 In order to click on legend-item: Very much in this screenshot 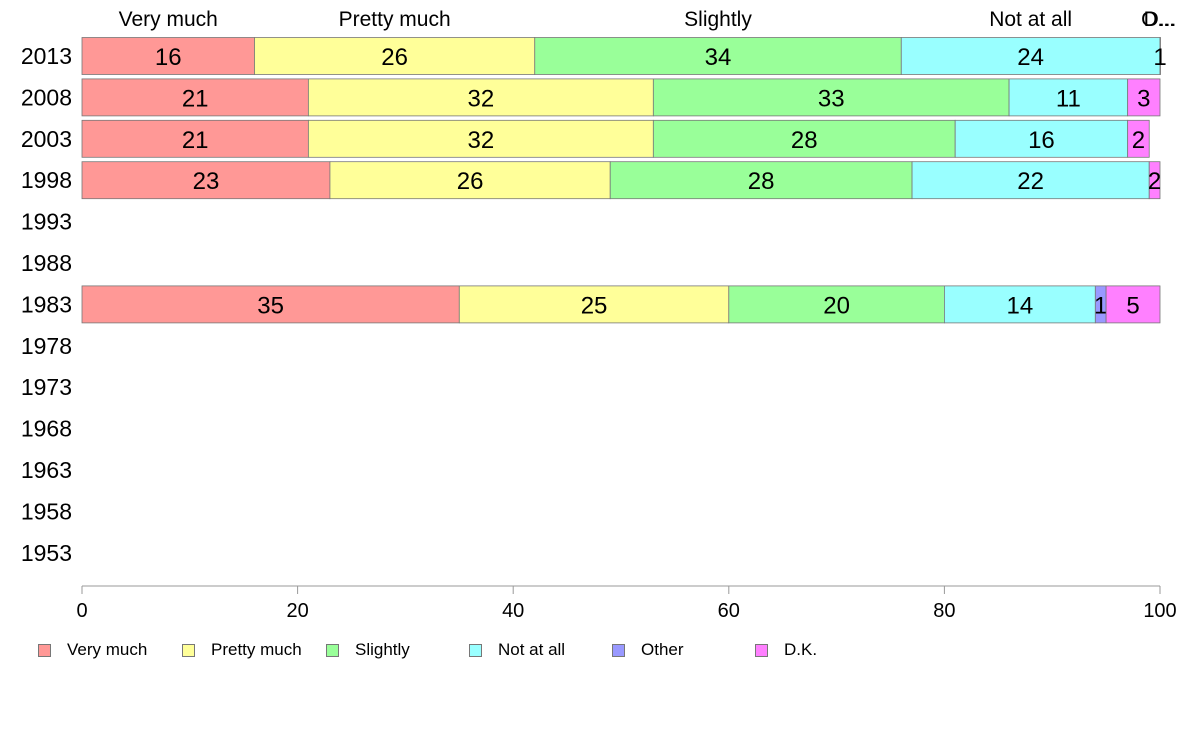, I will do `click(92, 650)`.